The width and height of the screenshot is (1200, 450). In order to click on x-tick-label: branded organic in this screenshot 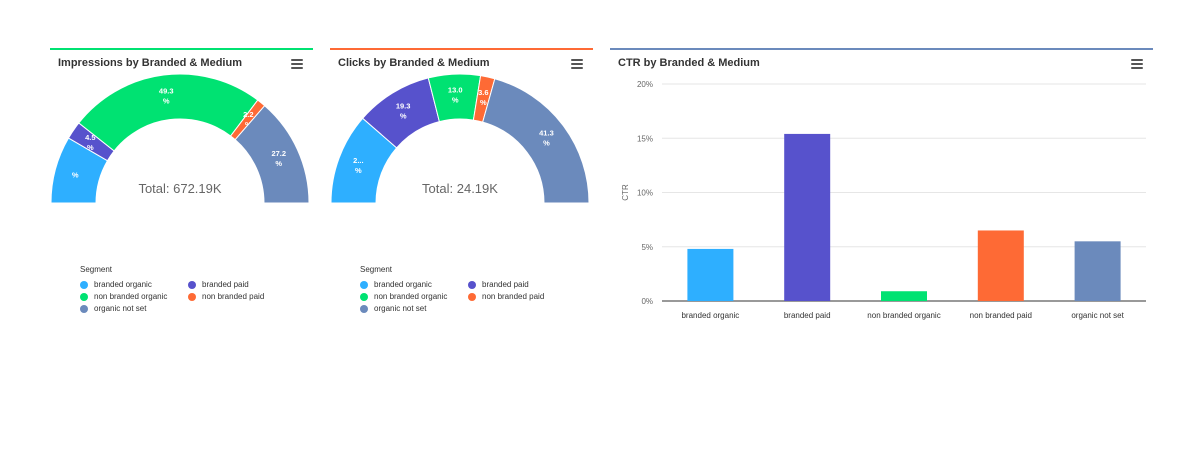, I will do `click(710, 315)`.